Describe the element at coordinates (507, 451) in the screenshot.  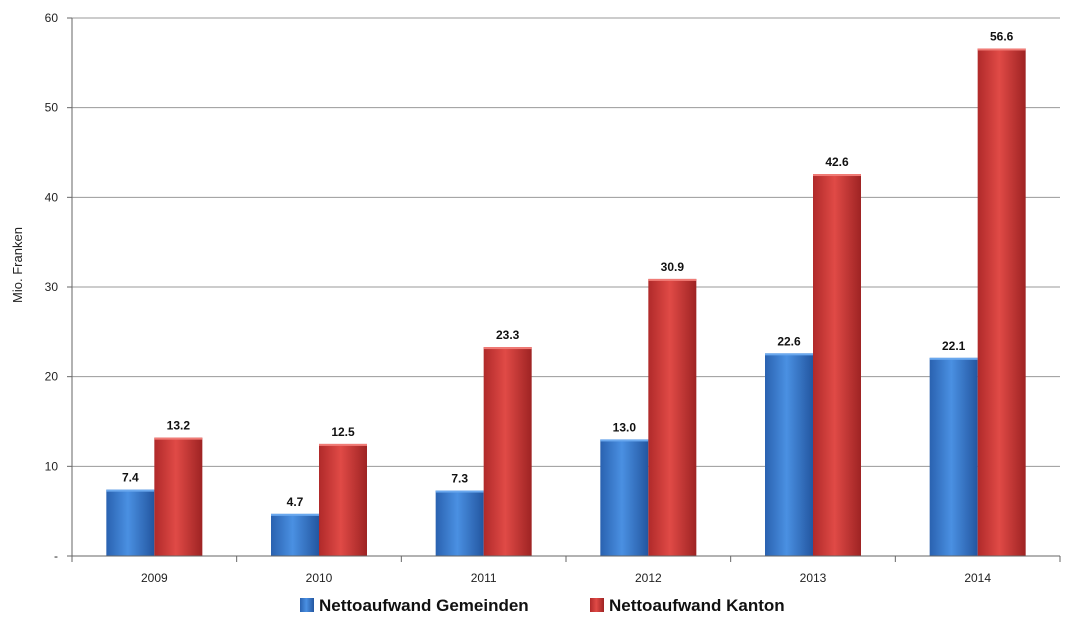
I see `bar-kanton-2011` at that location.